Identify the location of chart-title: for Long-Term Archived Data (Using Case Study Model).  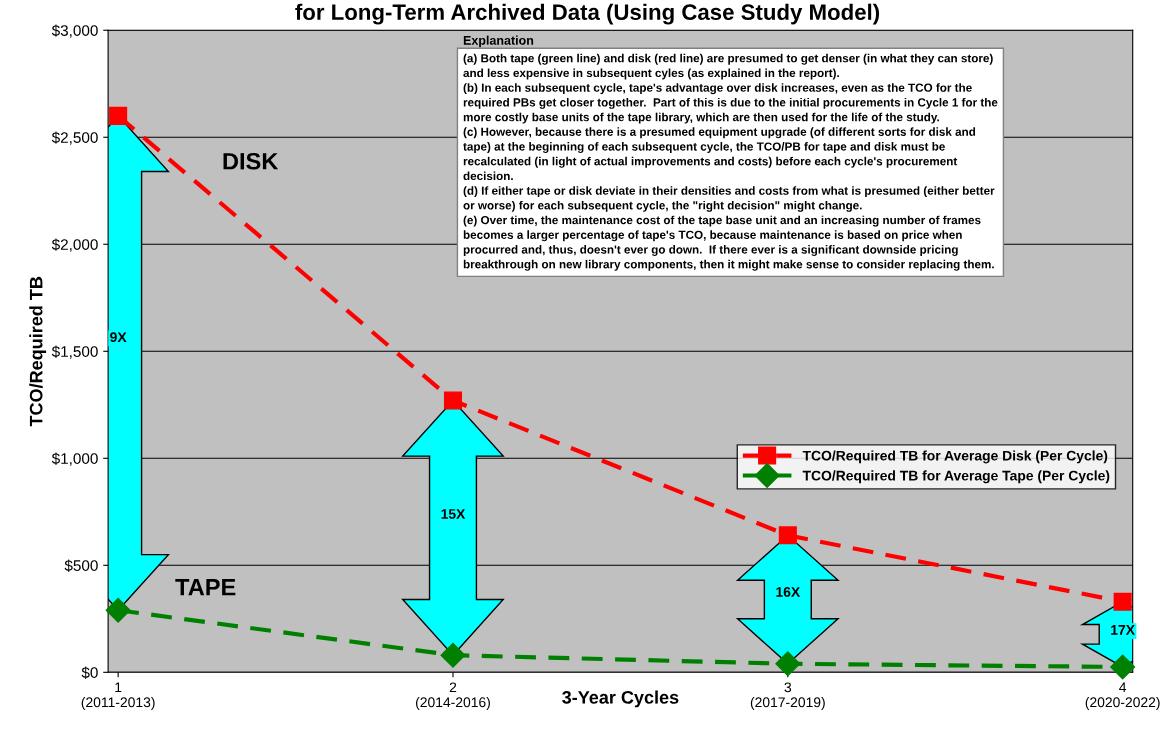
(587, 14).